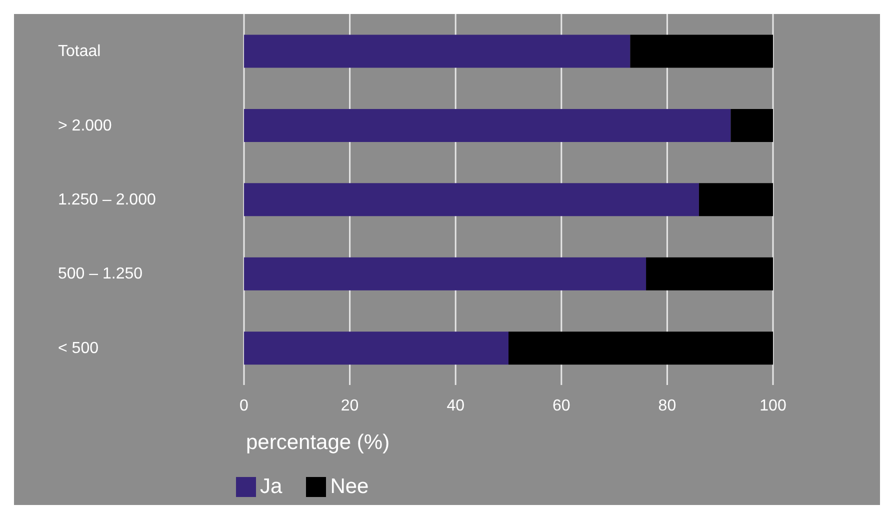  I want to click on y-tick-label: 500 – 1.250, so click(100, 274).